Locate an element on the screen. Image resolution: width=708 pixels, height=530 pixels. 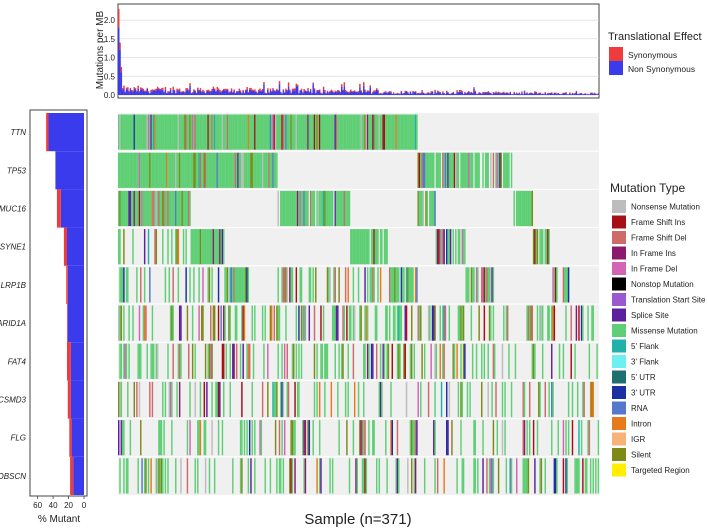
gene-label: TTN is located at coordinates (18, 132).